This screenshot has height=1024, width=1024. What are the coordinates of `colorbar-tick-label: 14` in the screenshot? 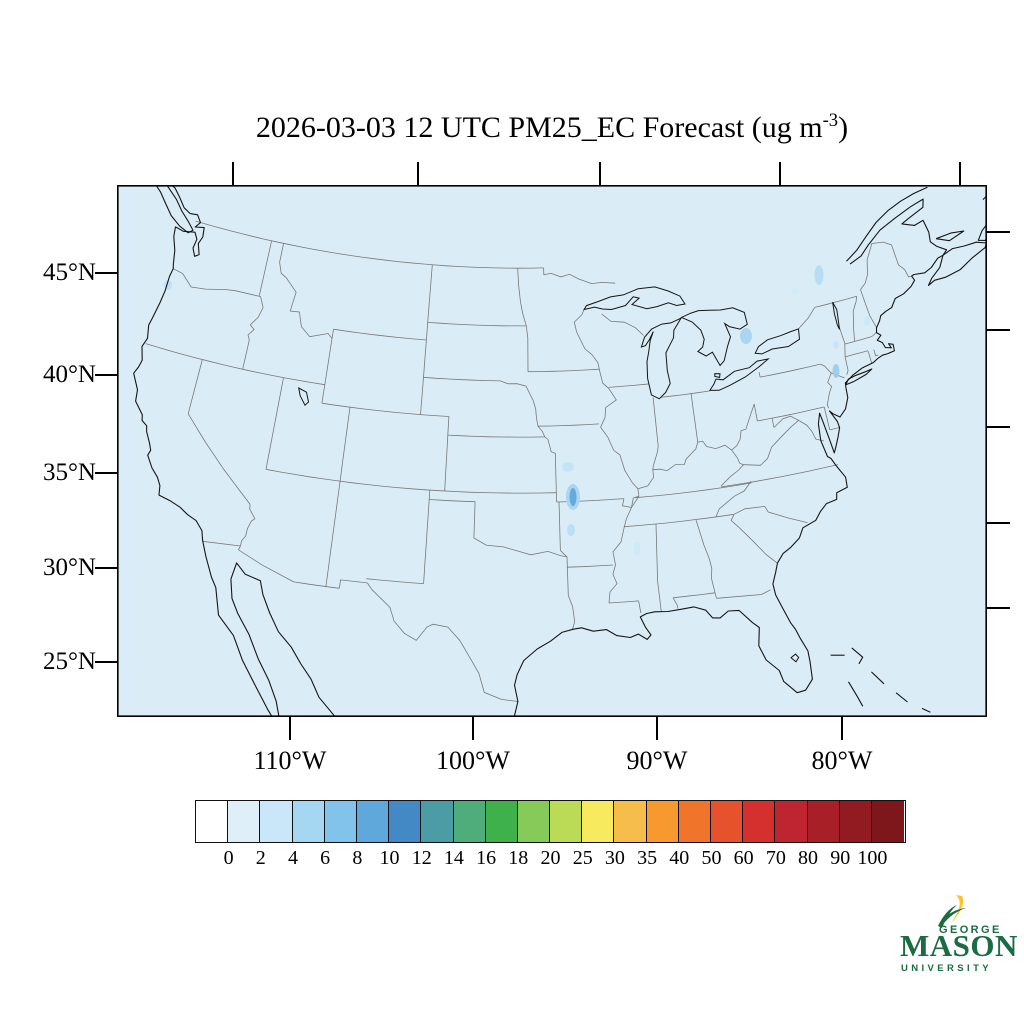 It's located at (453, 858).